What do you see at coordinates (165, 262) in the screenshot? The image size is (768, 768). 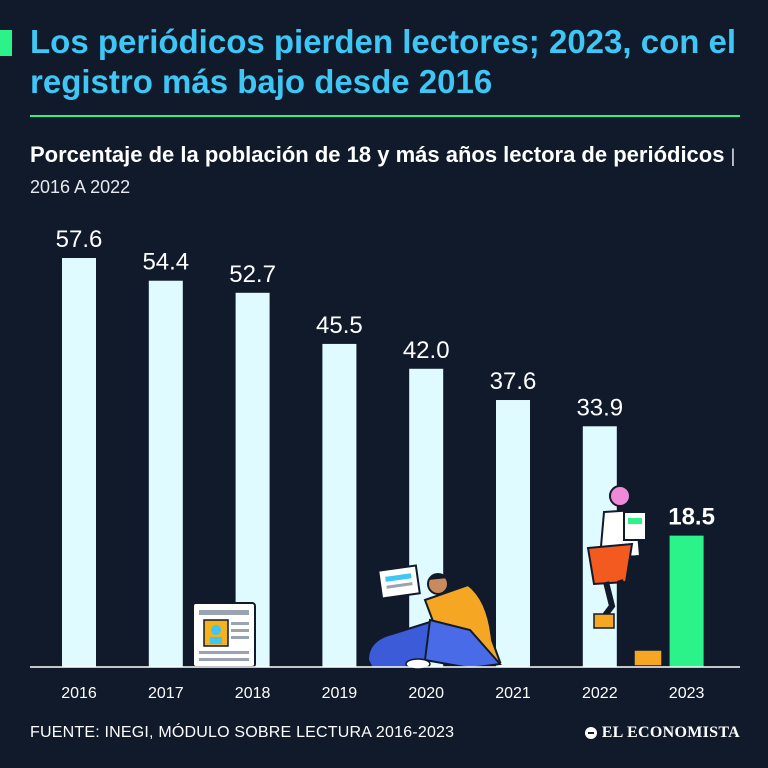 I see `data-label-2017: 54.4` at bounding box center [165, 262].